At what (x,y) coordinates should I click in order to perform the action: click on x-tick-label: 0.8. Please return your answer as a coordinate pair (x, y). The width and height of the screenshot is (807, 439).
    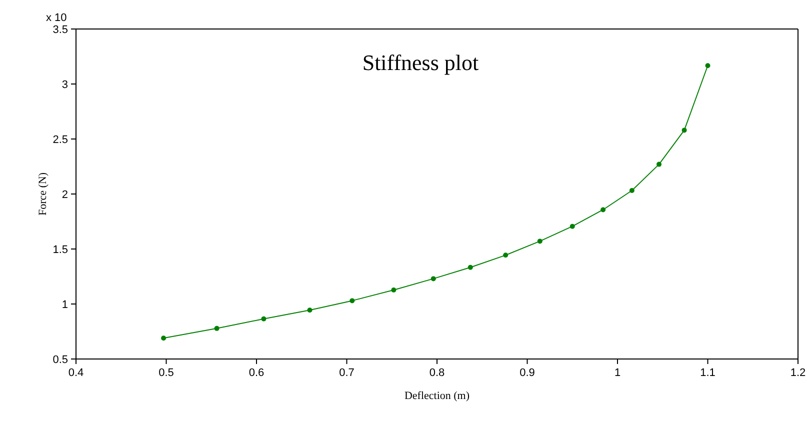
    Looking at the image, I should click on (437, 372).